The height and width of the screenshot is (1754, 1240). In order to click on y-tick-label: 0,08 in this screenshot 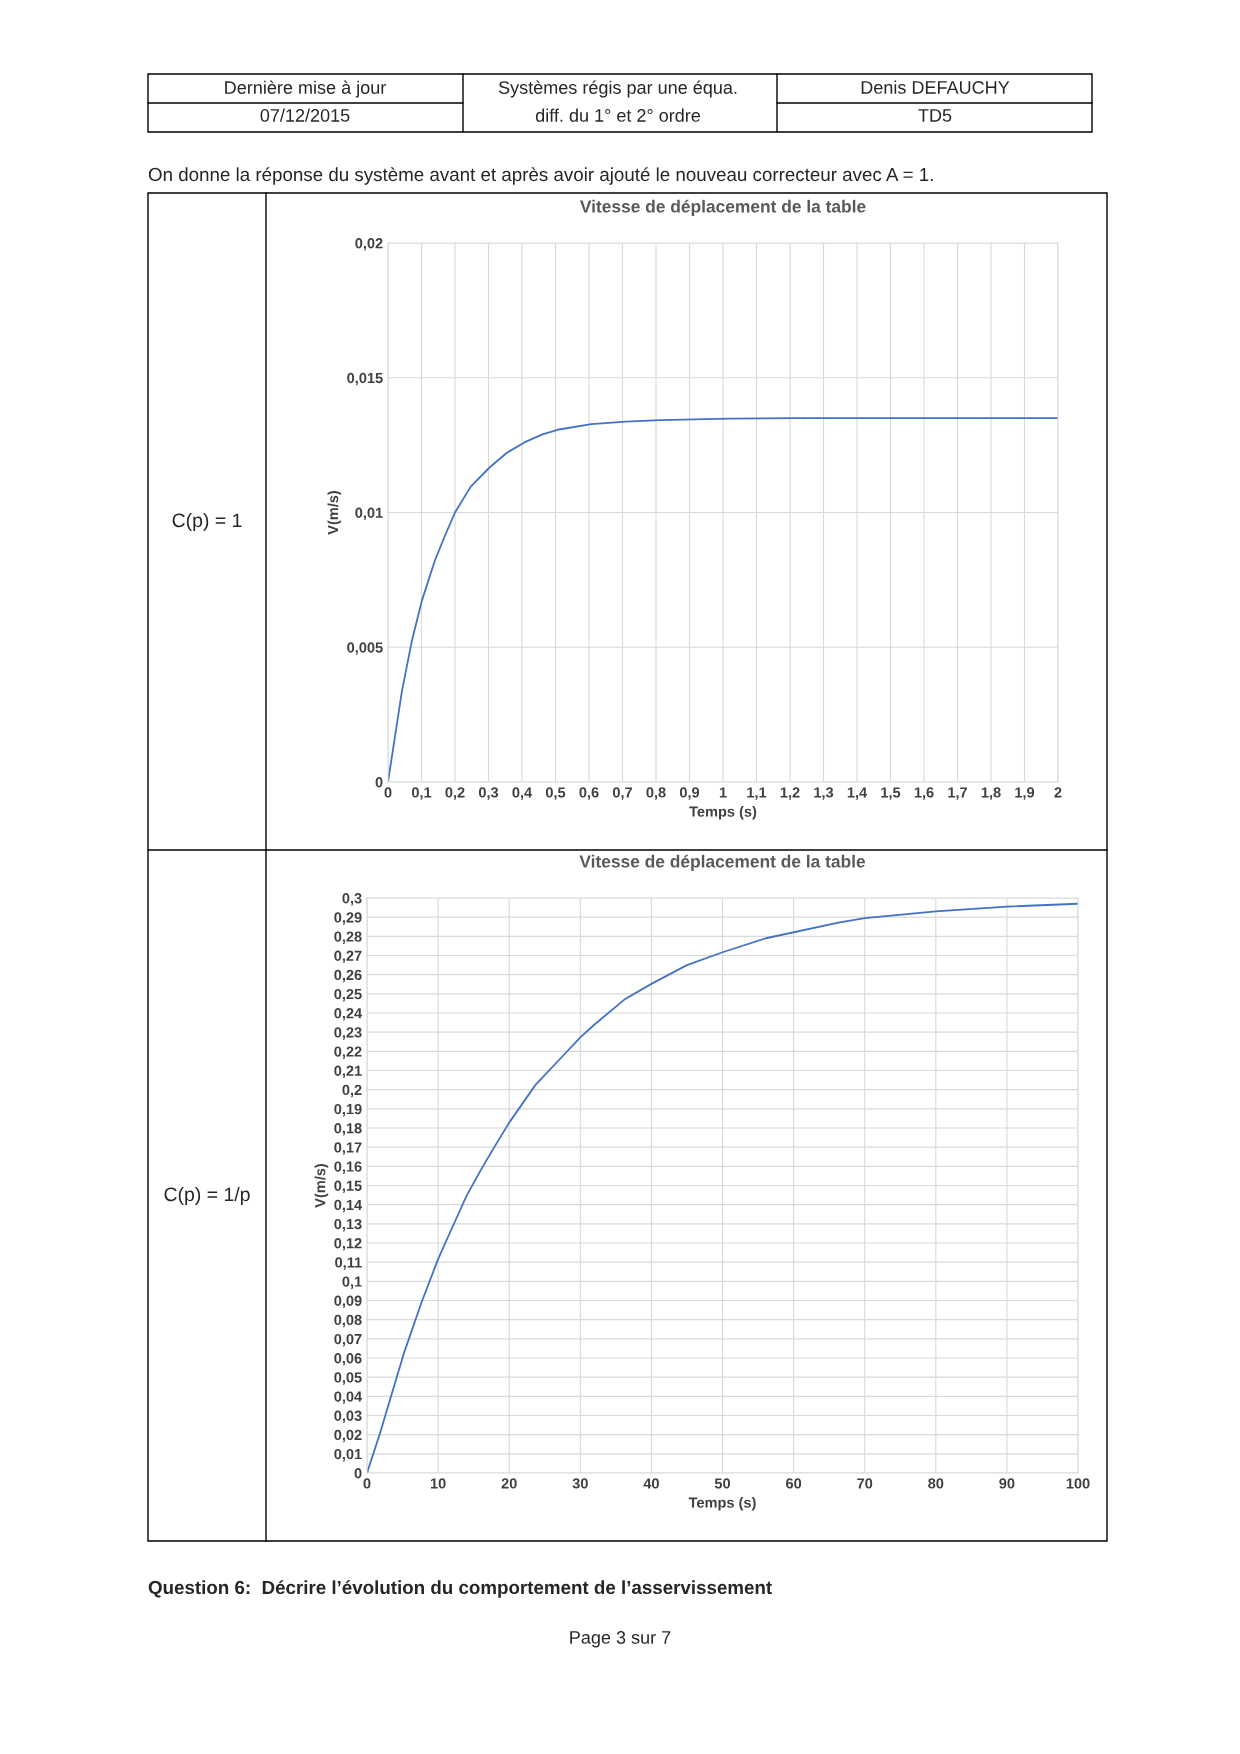, I will do `click(348, 1321)`.